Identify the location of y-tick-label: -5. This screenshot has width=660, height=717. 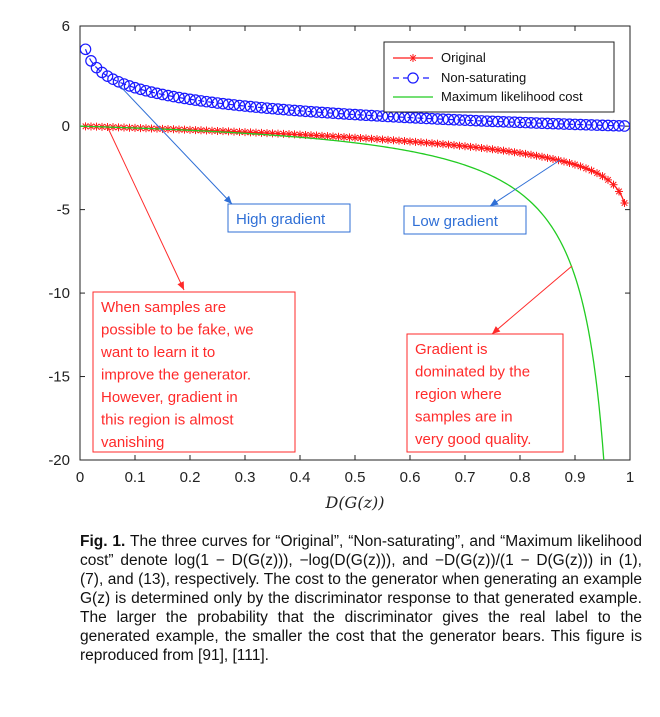
(63, 210).